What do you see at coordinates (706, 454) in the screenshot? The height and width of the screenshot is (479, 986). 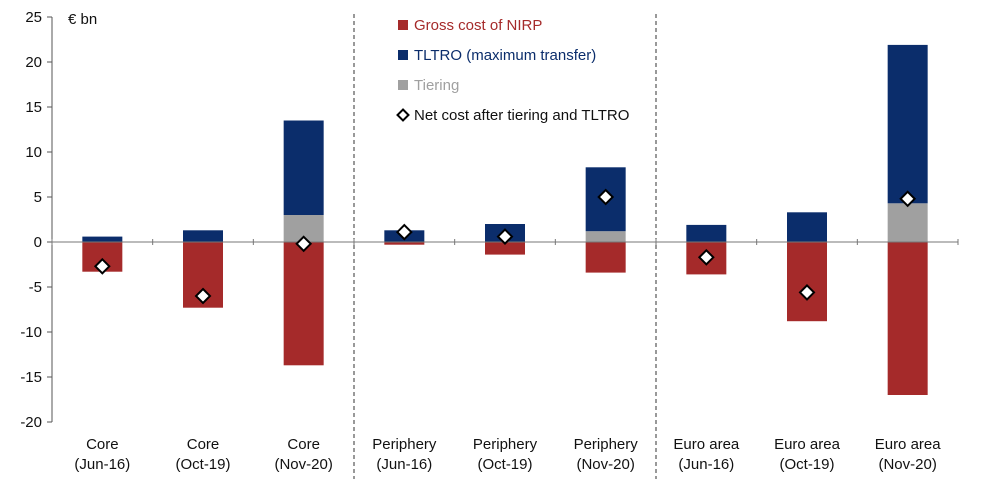 I see `category-label: Euro area (Jun-16)` at bounding box center [706, 454].